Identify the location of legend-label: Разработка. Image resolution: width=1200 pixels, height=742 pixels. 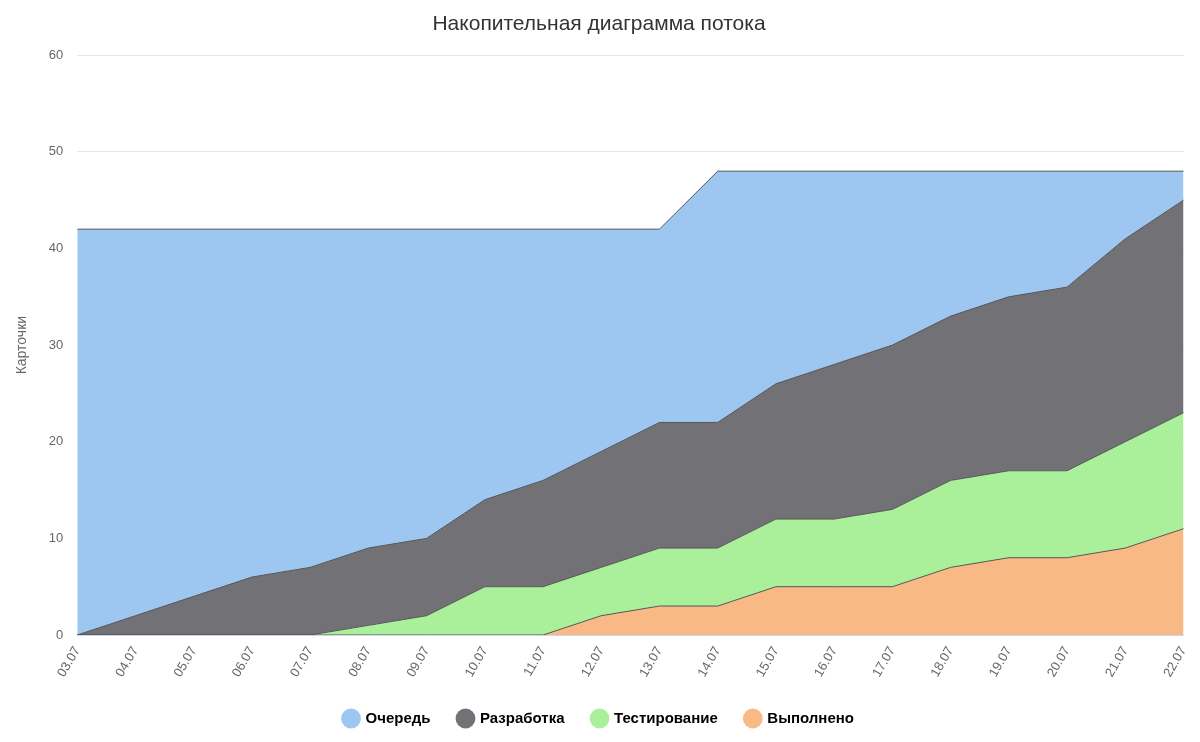
(523, 717).